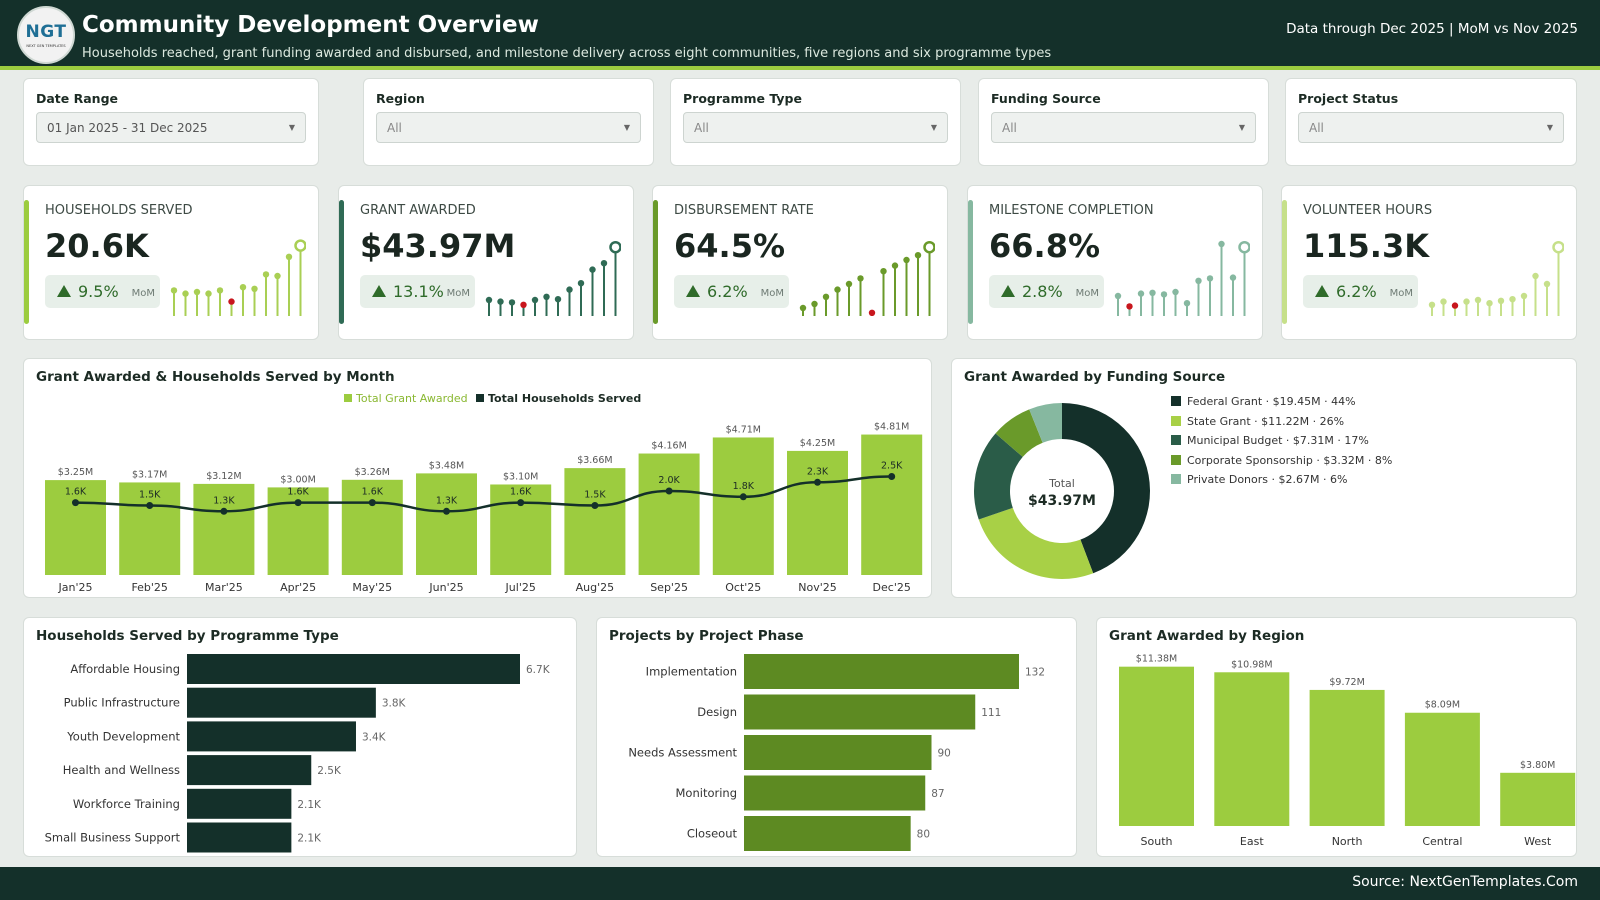 This screenshot has width=1600, height=900. What do you see at coordinates (125, 669) in the screenshot?
I see `category-label: Affordable Housing` at bounding box center [125, 669].